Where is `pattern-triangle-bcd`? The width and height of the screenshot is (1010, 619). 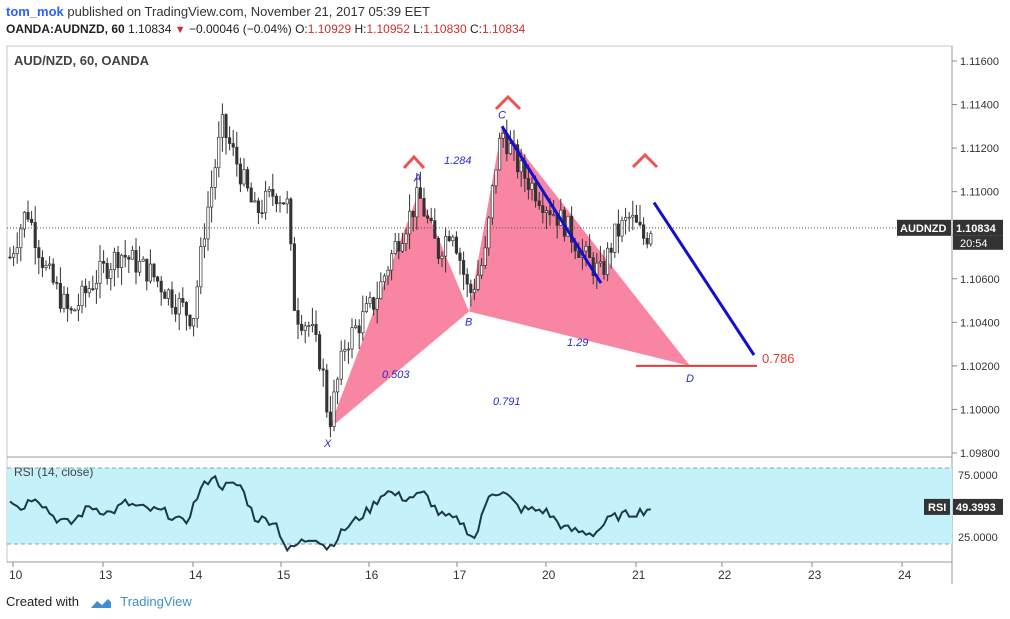 pattern-triangle-bcd is located at coordinates (579, 246).